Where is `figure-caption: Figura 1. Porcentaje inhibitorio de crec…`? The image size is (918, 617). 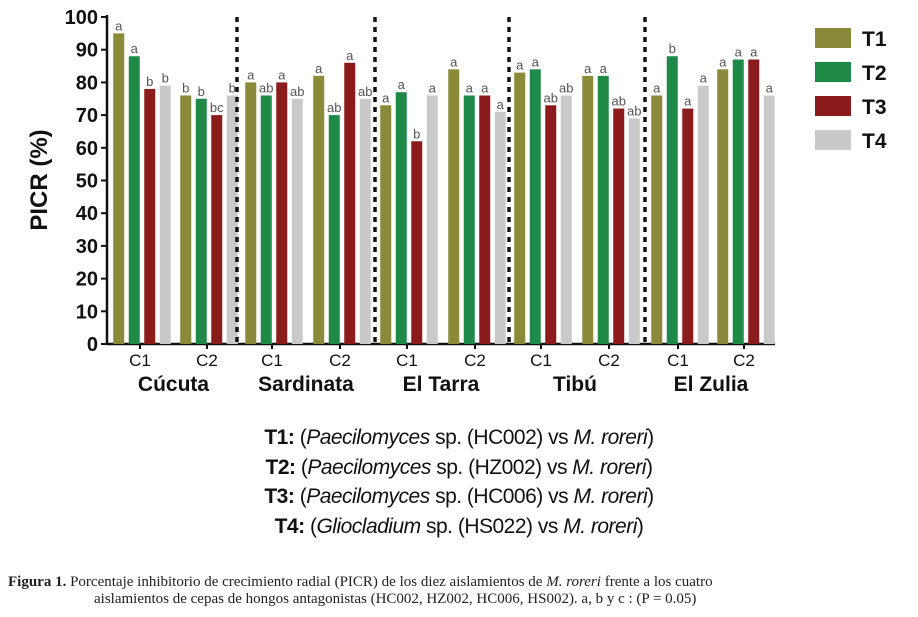 figure-caption: Figura 1. Porcentaje inhibitorio de crec… is located at coordinates (462, 591).